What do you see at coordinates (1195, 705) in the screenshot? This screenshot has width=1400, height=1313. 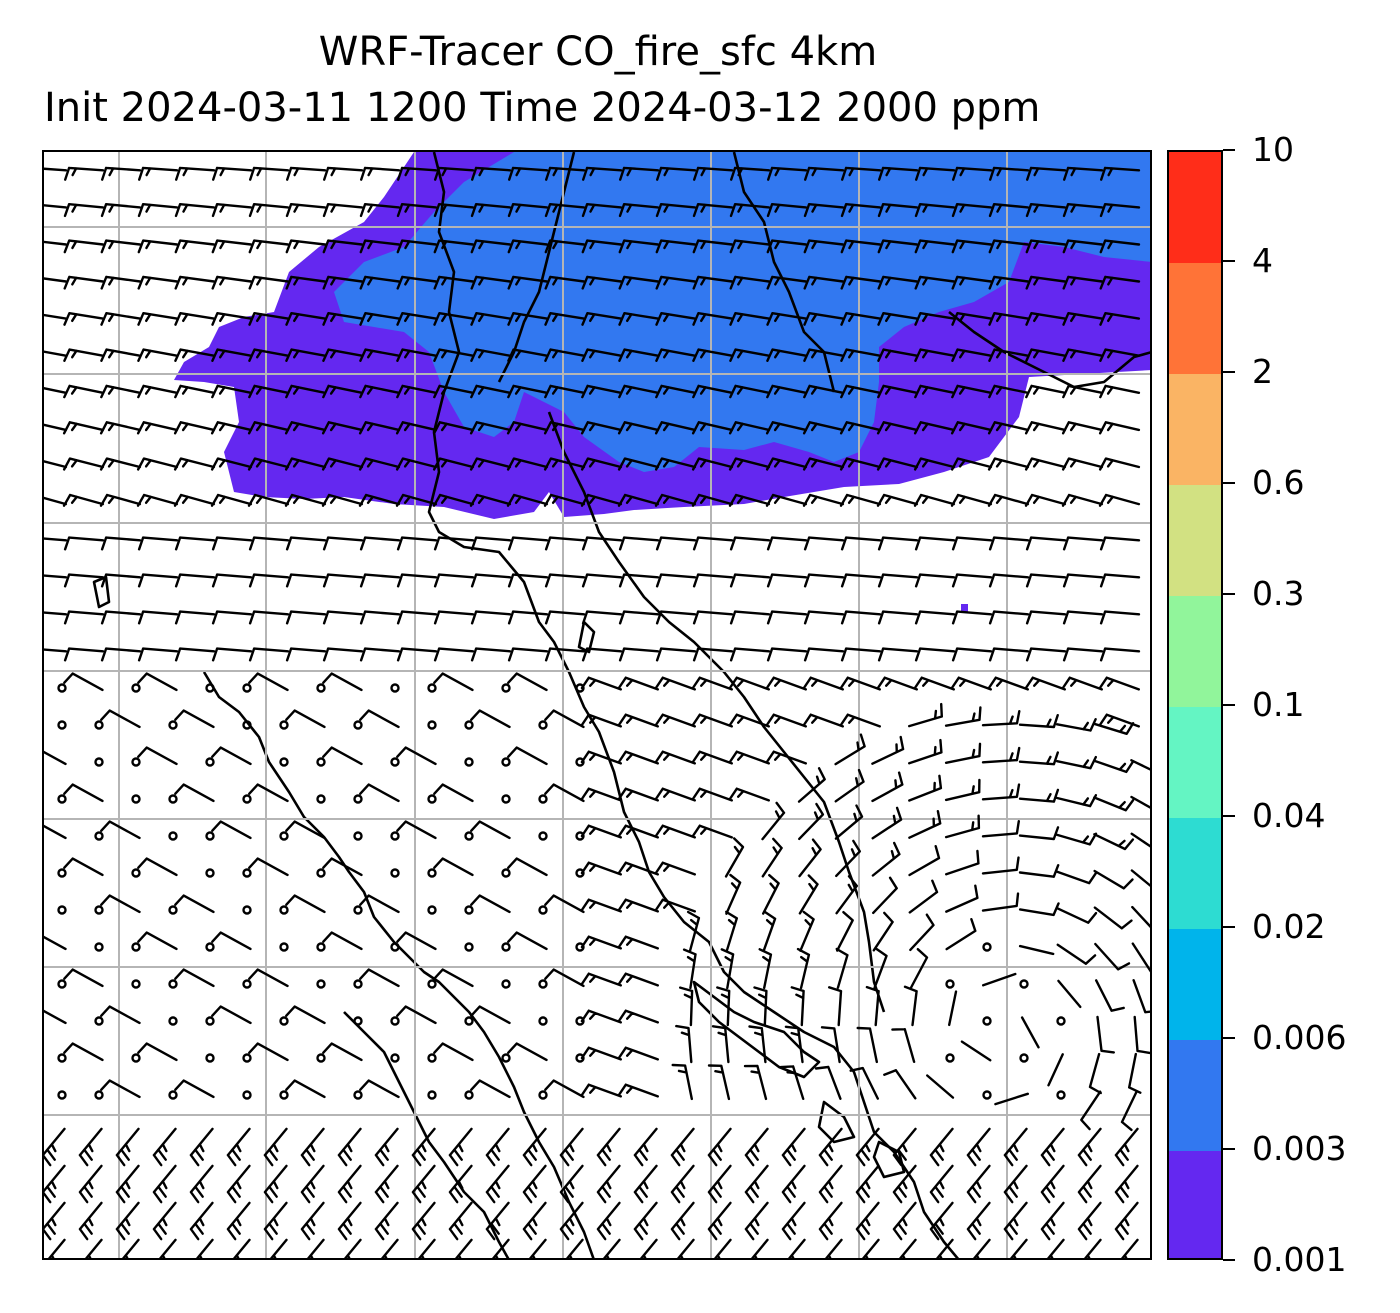 I see `colorbar` at bounding box center [1195, 705].